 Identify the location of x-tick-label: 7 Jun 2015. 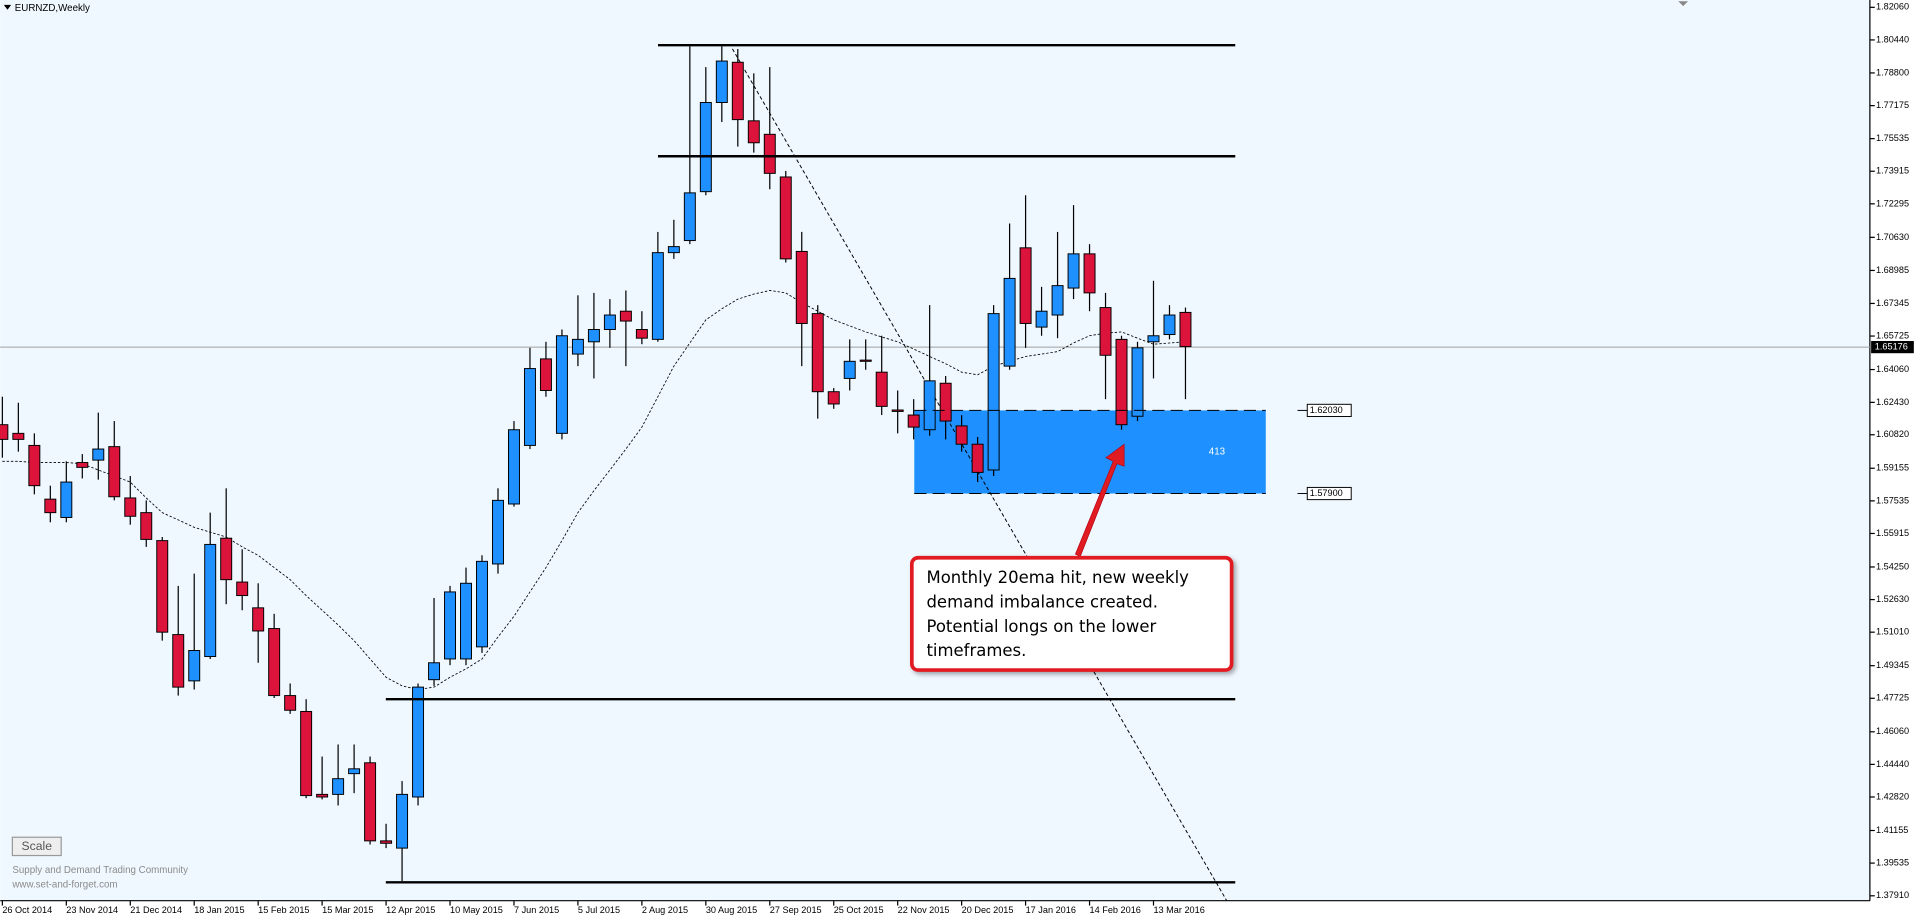
(536, 910).